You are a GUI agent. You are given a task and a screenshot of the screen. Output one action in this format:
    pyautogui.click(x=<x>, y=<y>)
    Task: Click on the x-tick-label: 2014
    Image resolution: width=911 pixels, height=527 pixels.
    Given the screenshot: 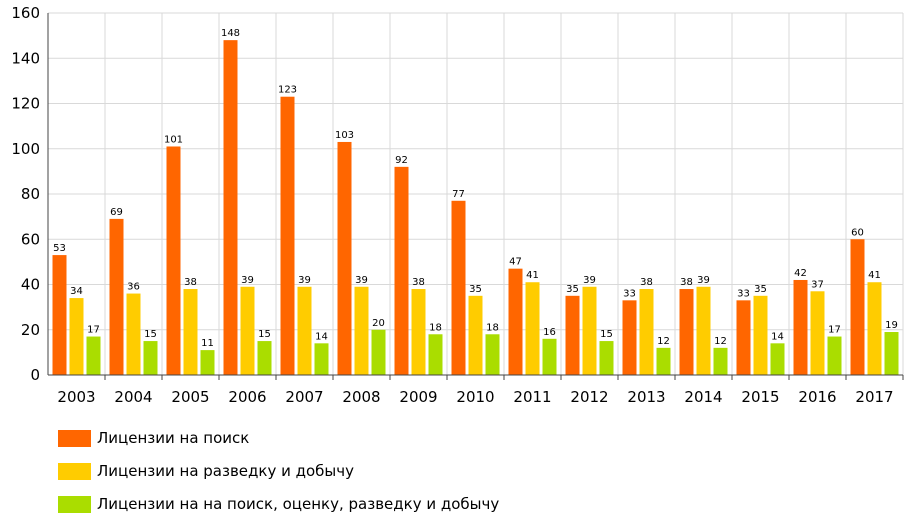 What is the action you would take?
    pyautogui.click(x=703, y=397)
    